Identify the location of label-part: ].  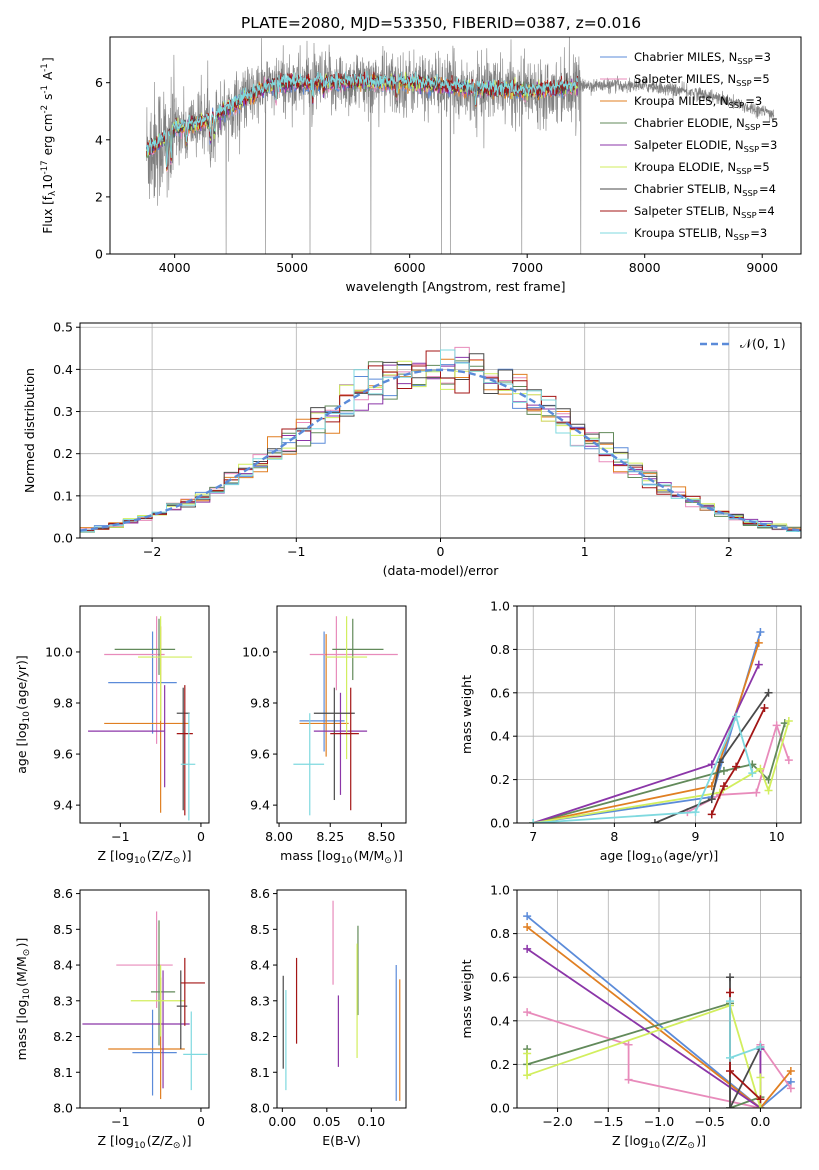
(48, 59).